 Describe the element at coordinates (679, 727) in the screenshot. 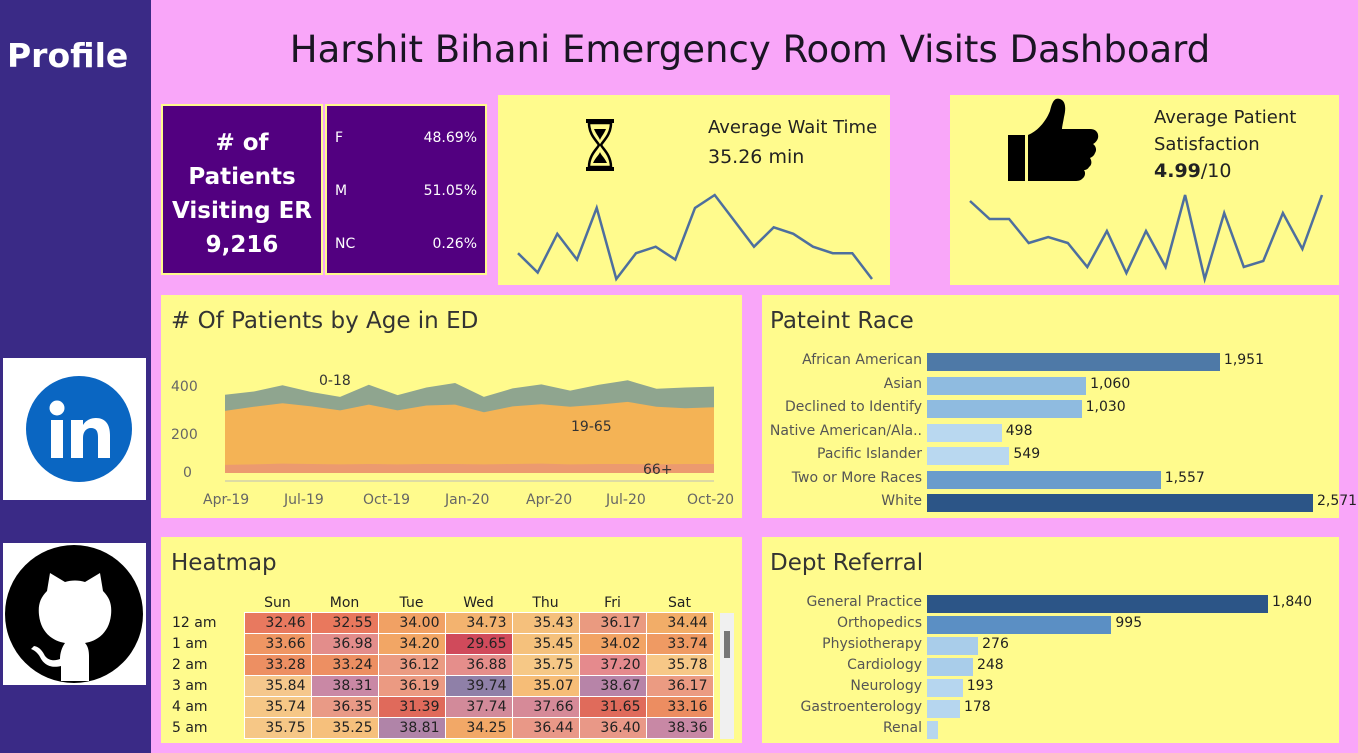

I see `heatmap-cell: 38.36` at that location.